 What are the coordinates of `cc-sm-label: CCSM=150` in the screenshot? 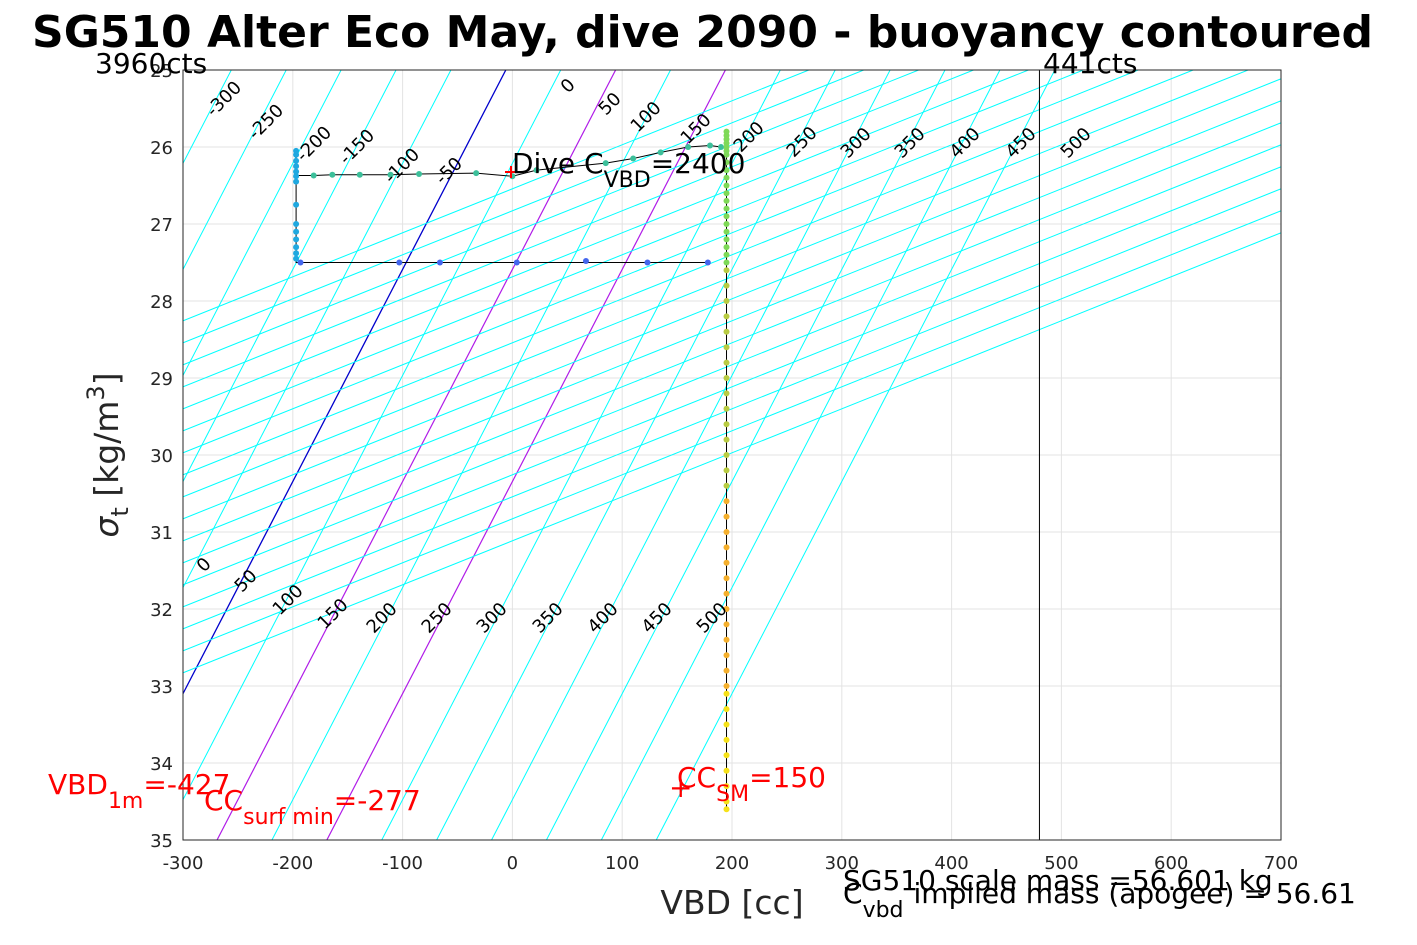 It's located at (751, 784).